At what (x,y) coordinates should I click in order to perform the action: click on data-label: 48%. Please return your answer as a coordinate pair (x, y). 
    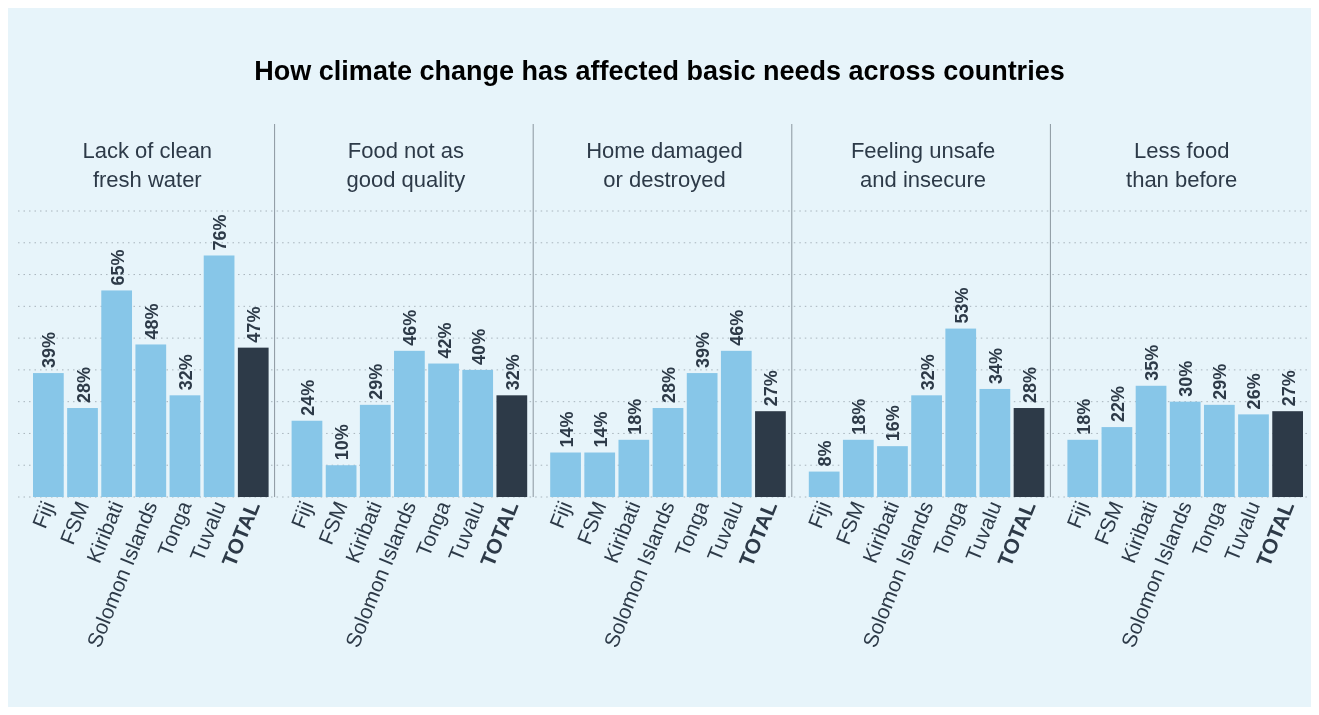
    Looking at the image, I should click on (151, 321).